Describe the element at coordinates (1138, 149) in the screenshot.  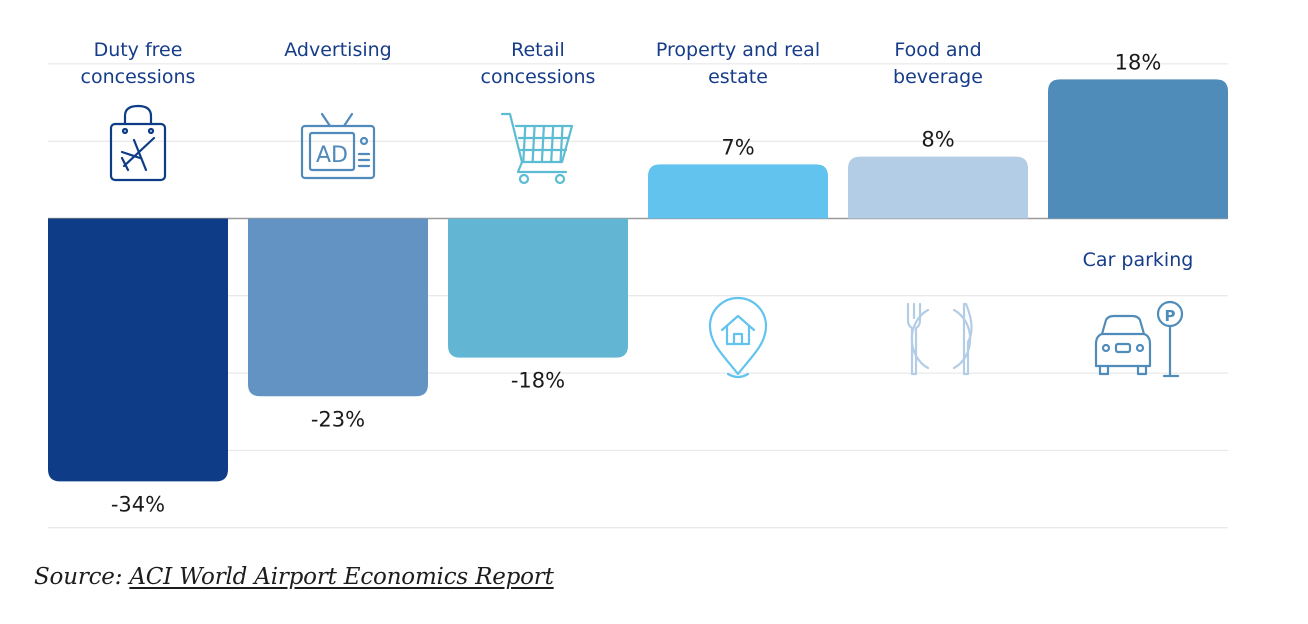
I see `bar-car-parking` at that location.